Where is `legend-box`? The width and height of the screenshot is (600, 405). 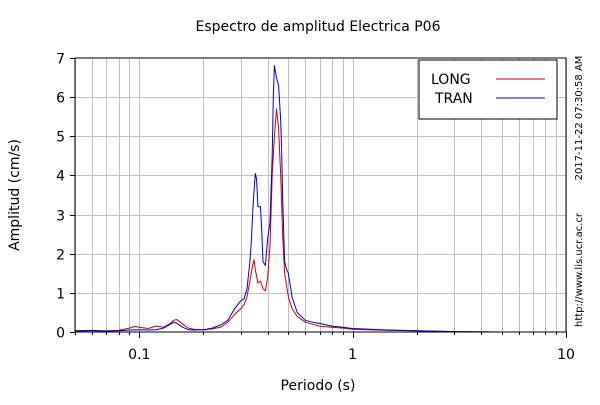
legend-box is located at coordinates (488, 89).